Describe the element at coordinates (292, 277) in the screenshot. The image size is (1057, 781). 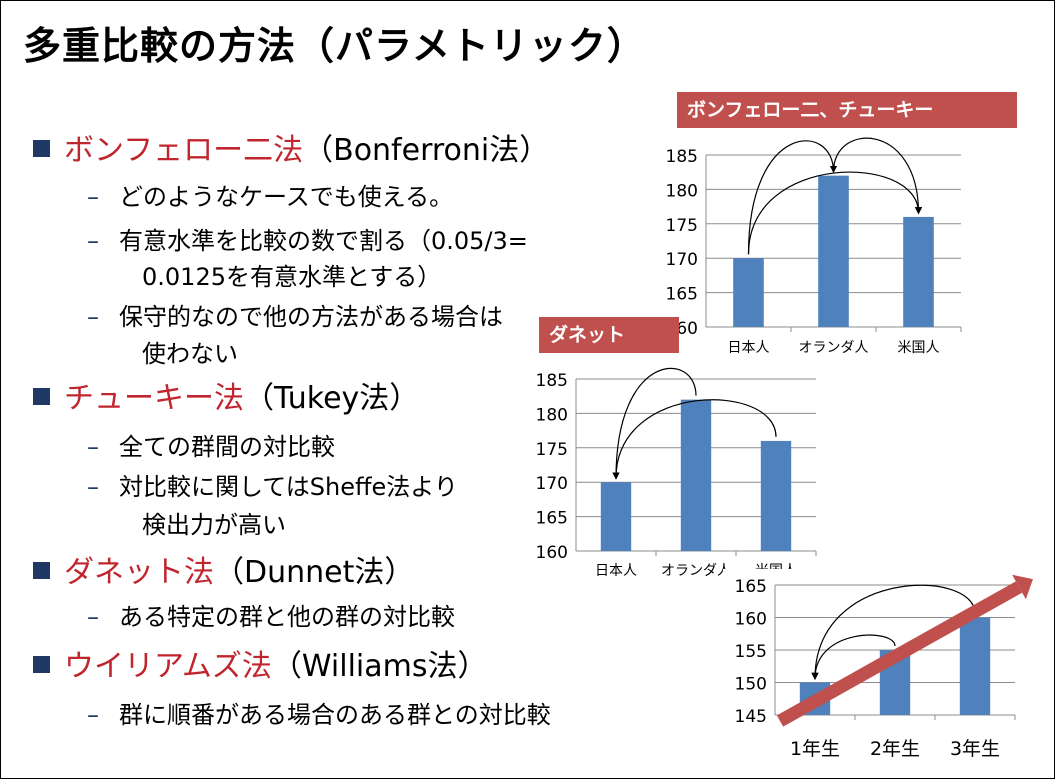
I see `point-continuation: 0.0125を有意水準とする）` at that location.